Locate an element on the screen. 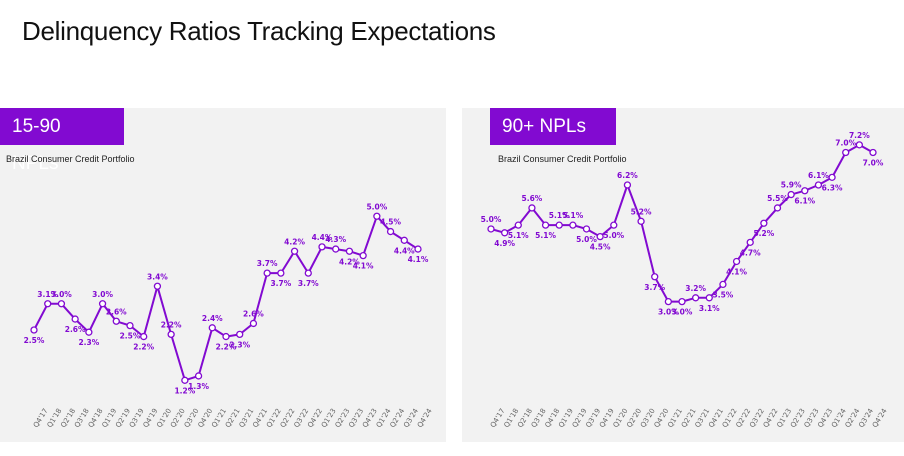  npl-90-plus-subtitle: Brazil Consumer Credit Portfolio is located at coordinates (562, 159).